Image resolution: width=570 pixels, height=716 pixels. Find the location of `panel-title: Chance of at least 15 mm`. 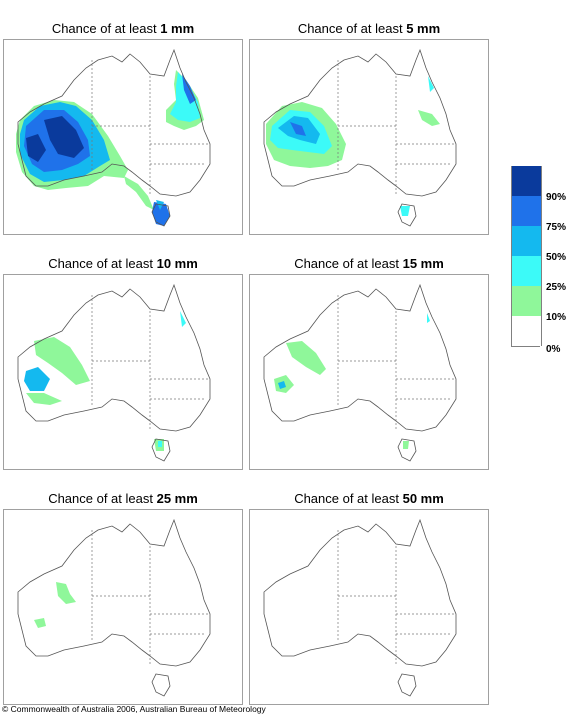

panel-title: Chance of at least 15 mm is located at coordinates (369, 264).